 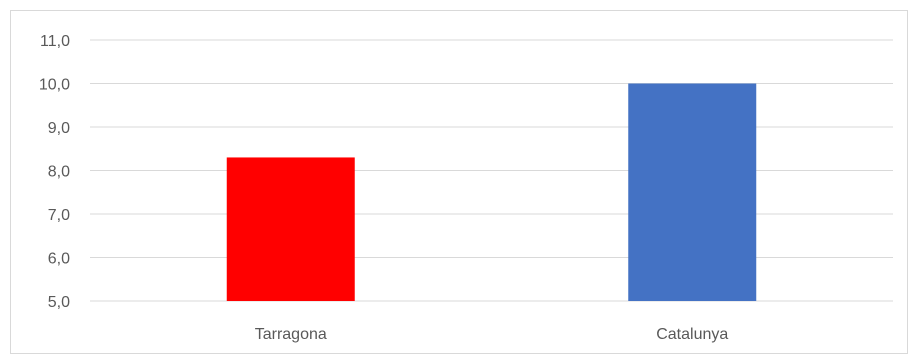 What do you see at coordinates (291, 334) in the screenshot?
I see `x-category-label: Tarragona` at bounding box center [291, 334].